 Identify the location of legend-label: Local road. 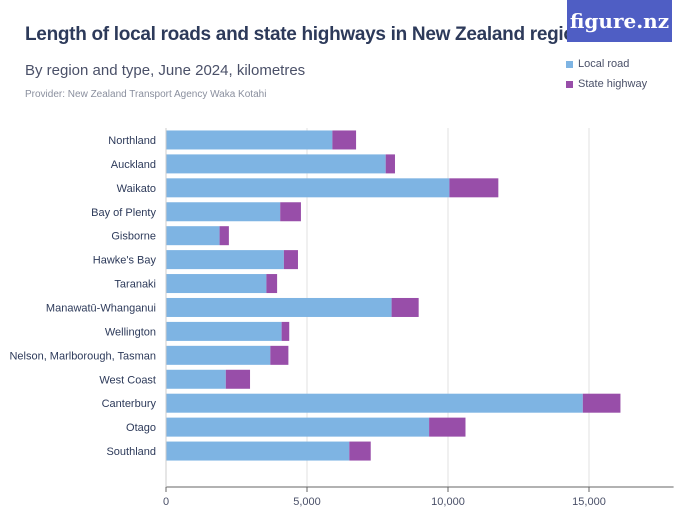
(604, 64).